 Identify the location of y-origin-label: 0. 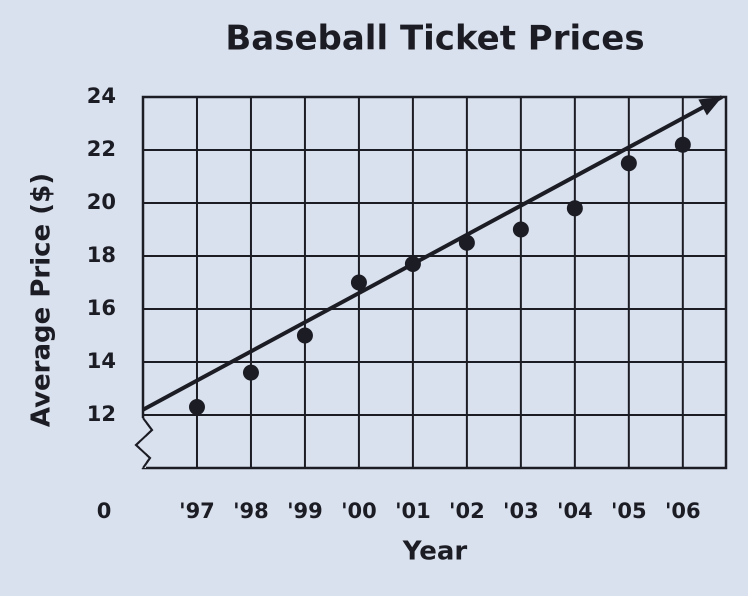
(104, 511).